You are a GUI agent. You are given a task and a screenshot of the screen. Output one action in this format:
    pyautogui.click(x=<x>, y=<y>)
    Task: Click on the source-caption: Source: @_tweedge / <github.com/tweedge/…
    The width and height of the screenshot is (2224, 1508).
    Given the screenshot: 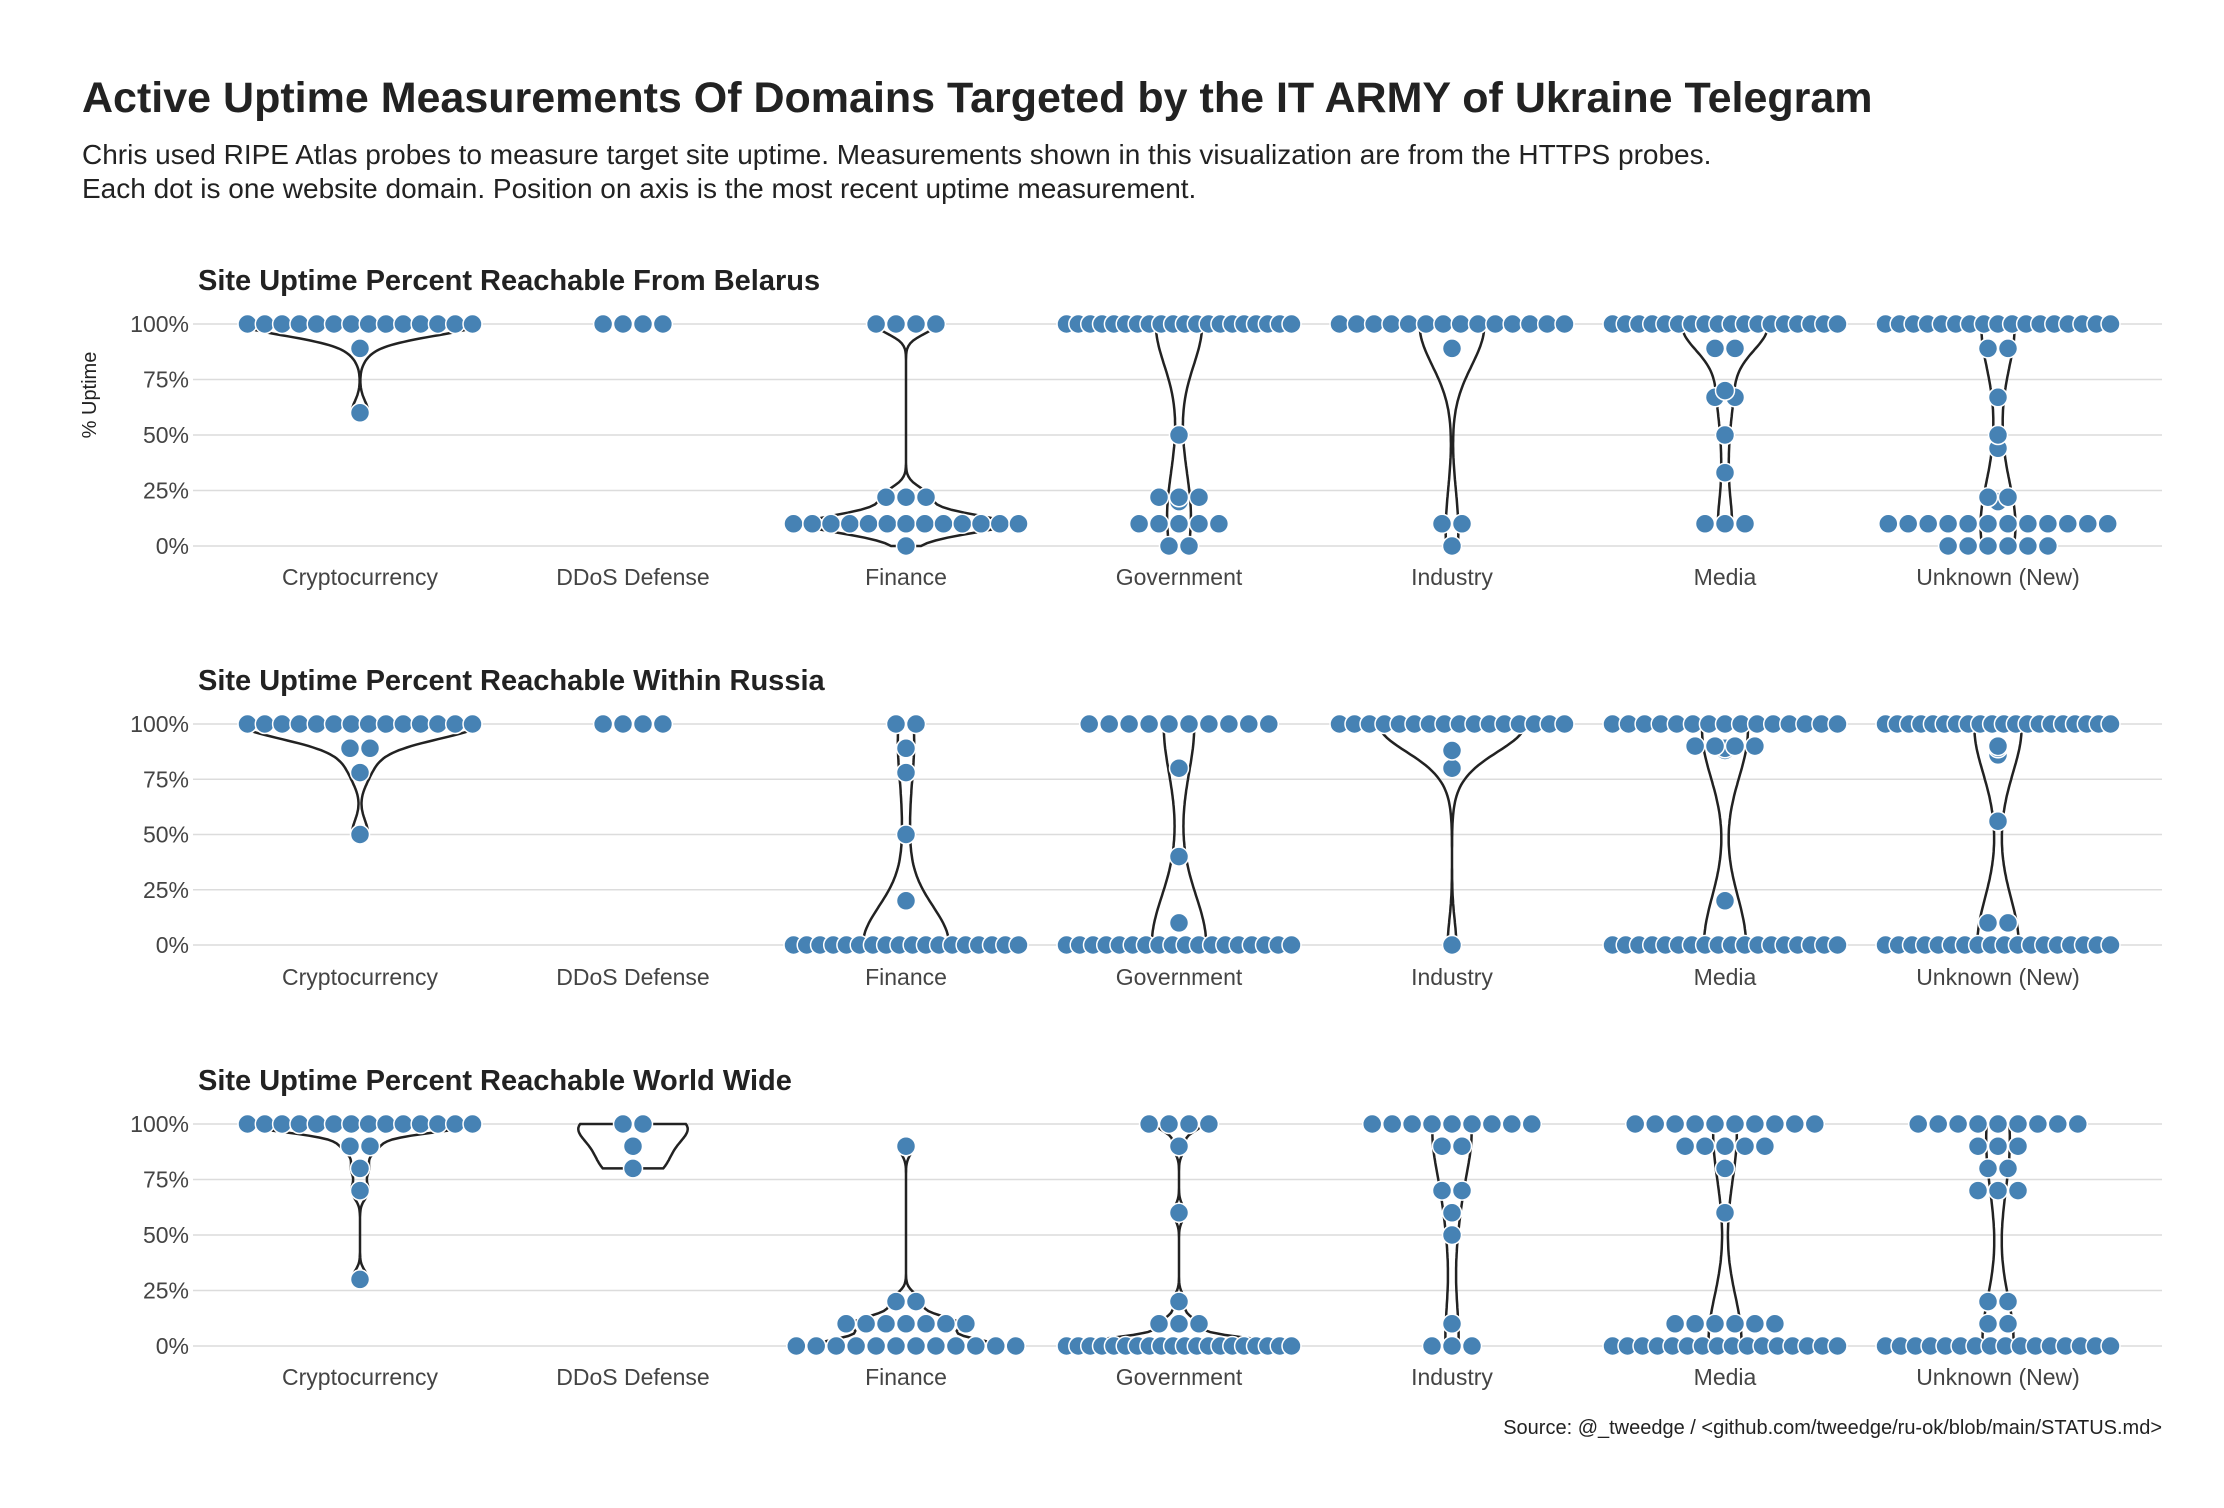 What is the action you would take?
    pyautogui.click(x=1832, y=1428)
    